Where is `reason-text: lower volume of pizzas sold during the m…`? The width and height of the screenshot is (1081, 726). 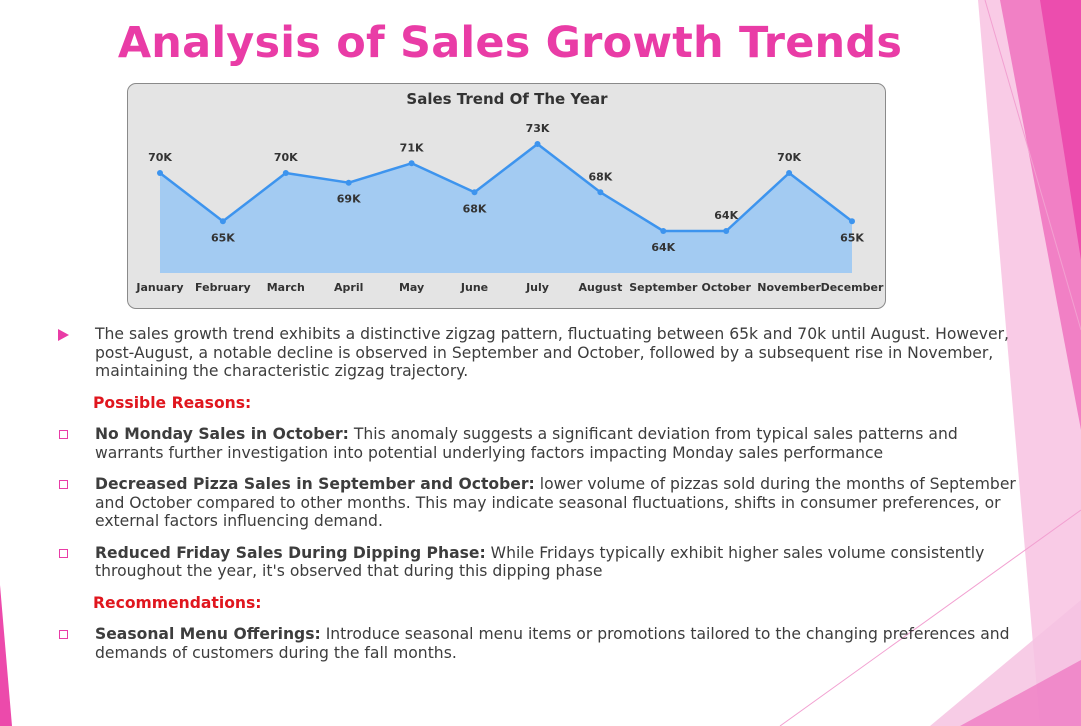
reason-text: lower volume of pizzas sold during the m… is located at coordinates (555, 502).